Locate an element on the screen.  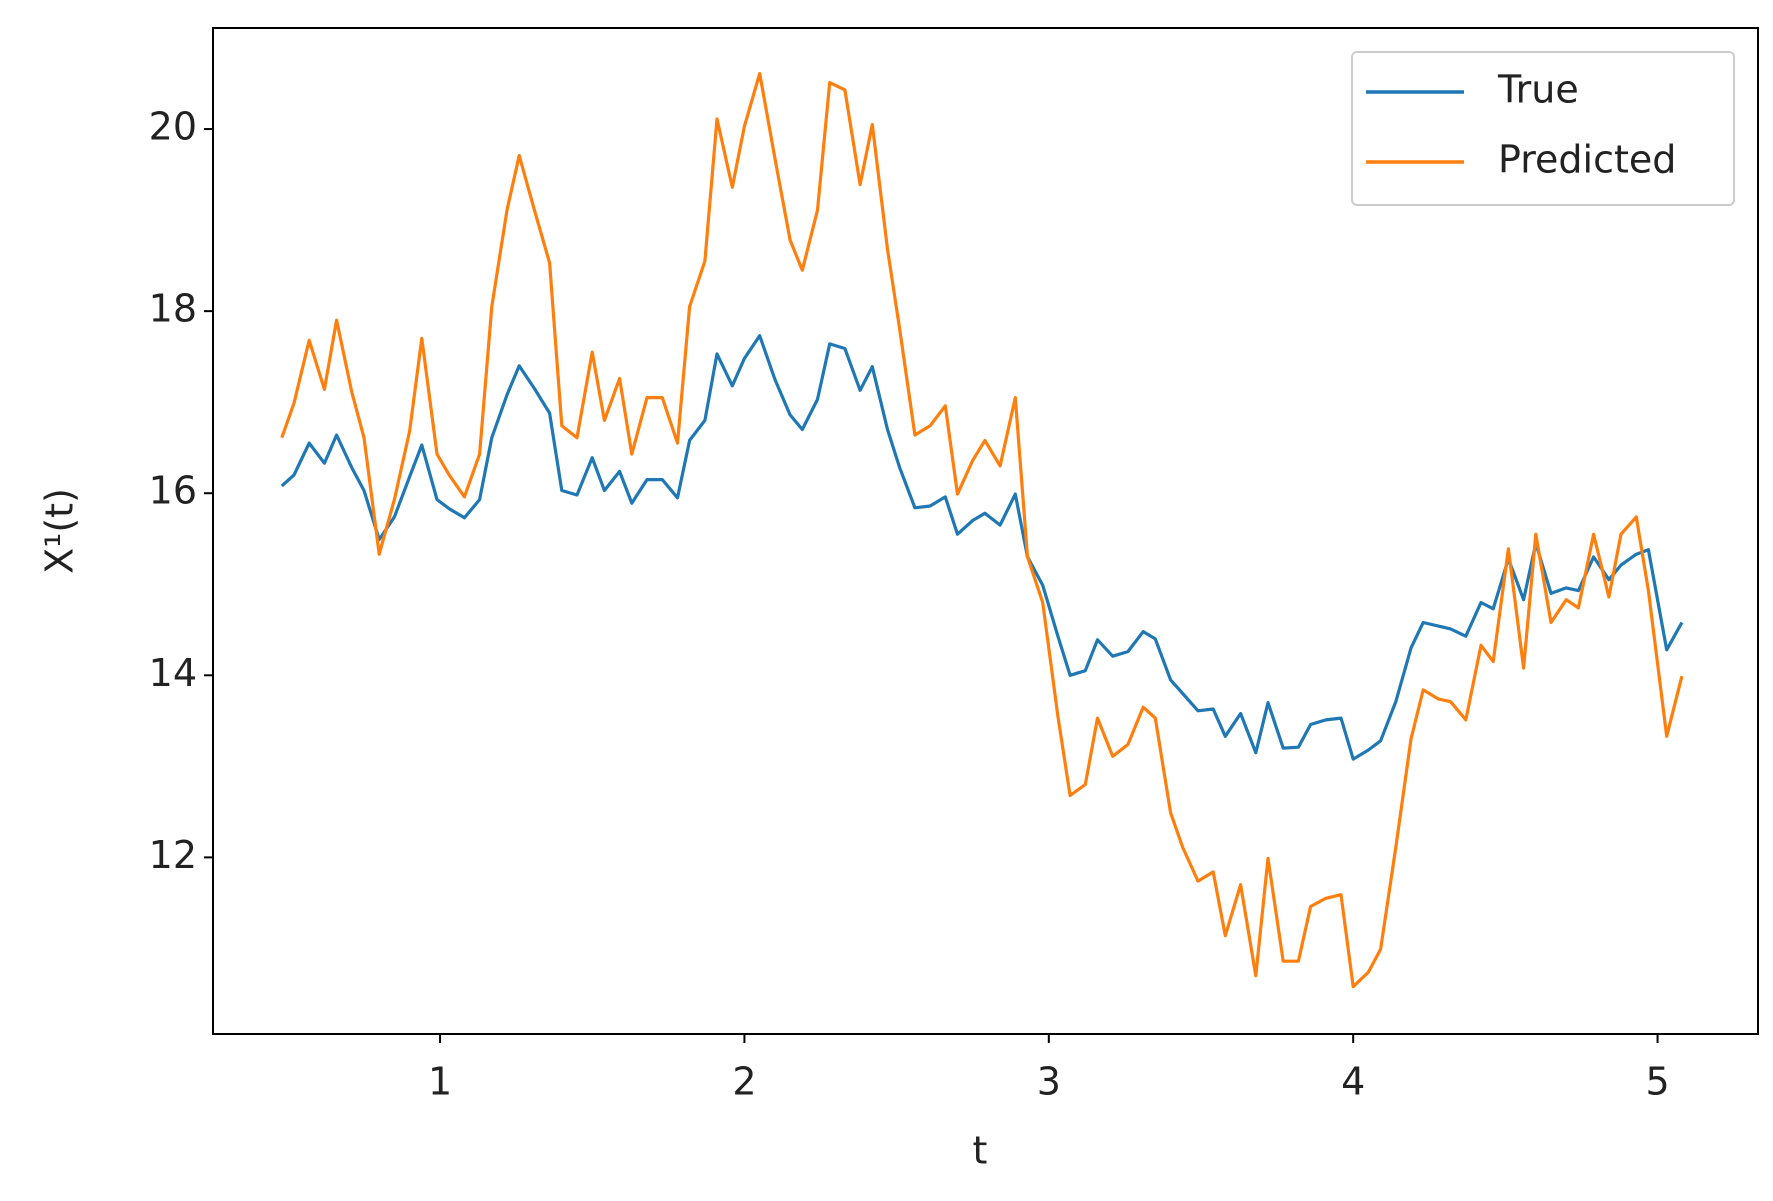
x-tick-label: 4 is located at coordinates (1353, 1082).